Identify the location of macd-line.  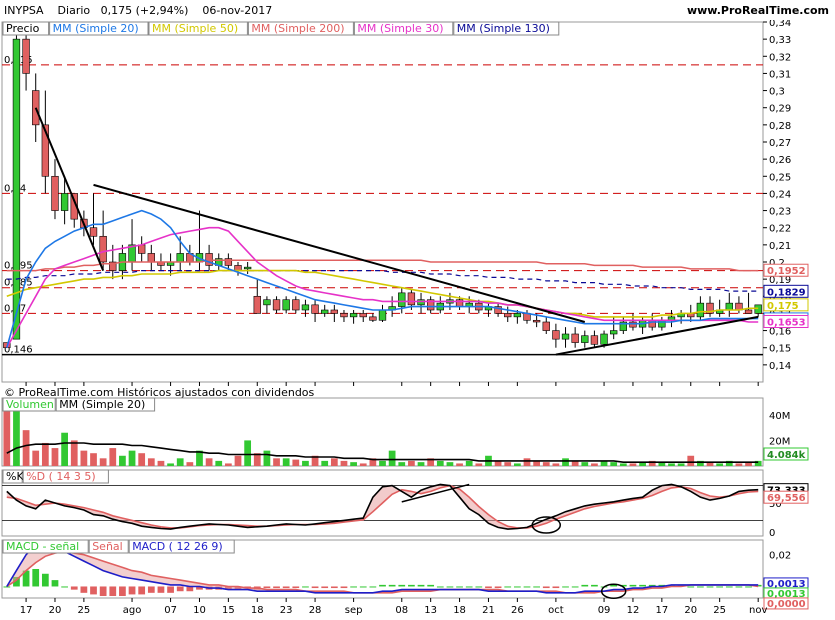
(382, 568).